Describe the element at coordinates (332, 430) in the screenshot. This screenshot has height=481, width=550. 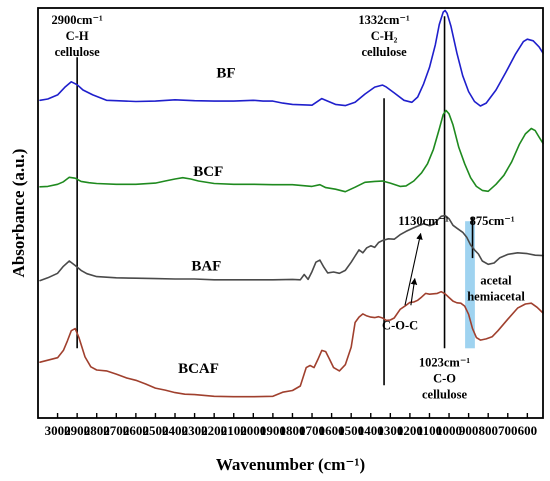
I see `x-tick-label-1600: 1600` at that location.